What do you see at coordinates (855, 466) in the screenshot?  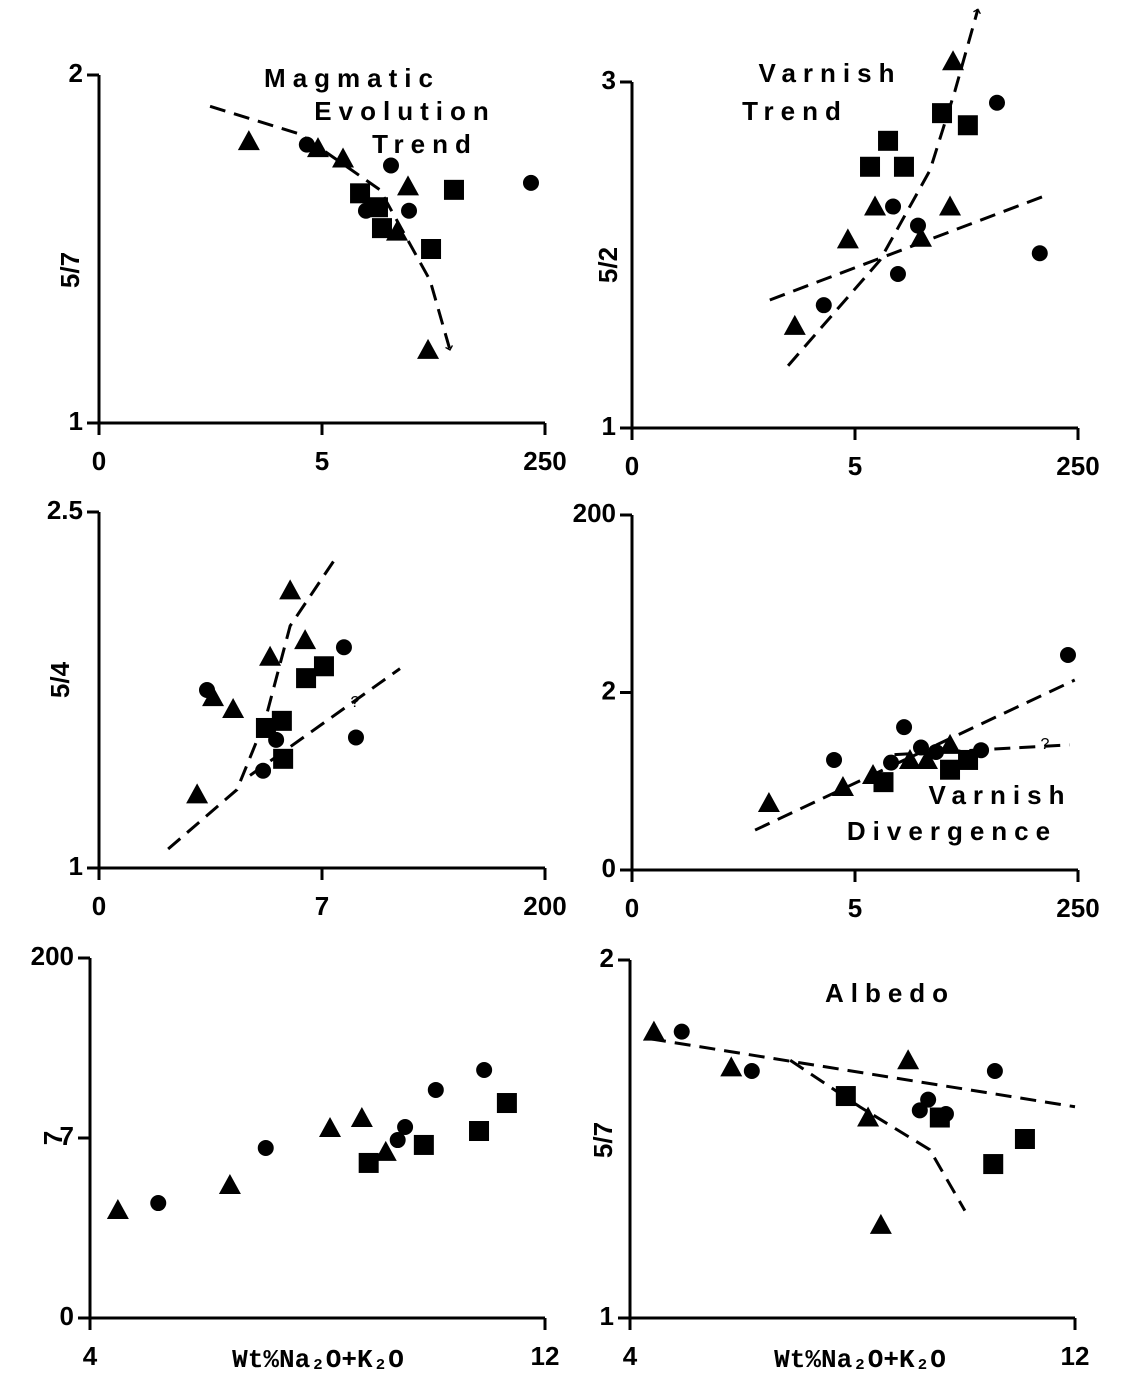 I see `x-tick-label: 5` at bounding box center [855, 466].